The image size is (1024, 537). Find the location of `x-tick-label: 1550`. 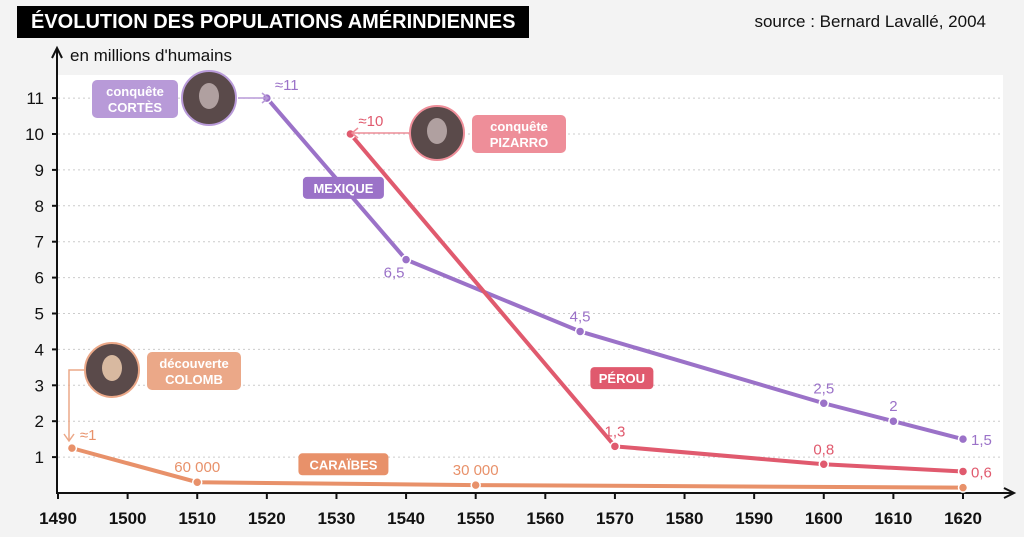

x-tick-label: 1550 is located at coordinates (476, 518).